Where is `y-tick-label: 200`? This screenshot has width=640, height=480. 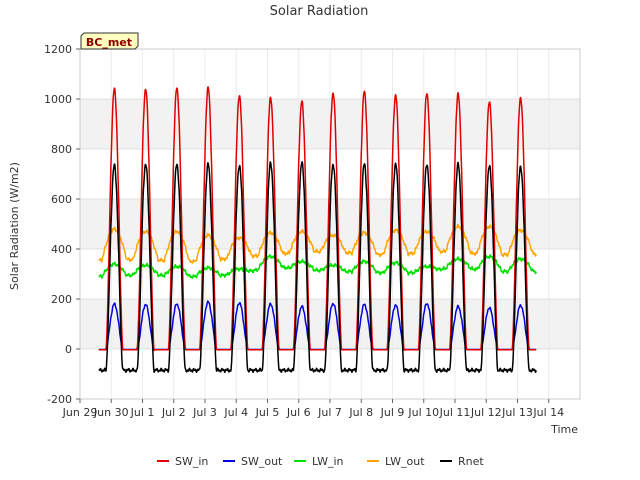 y-tick-label: 200 is located at coordinates (61, 299).